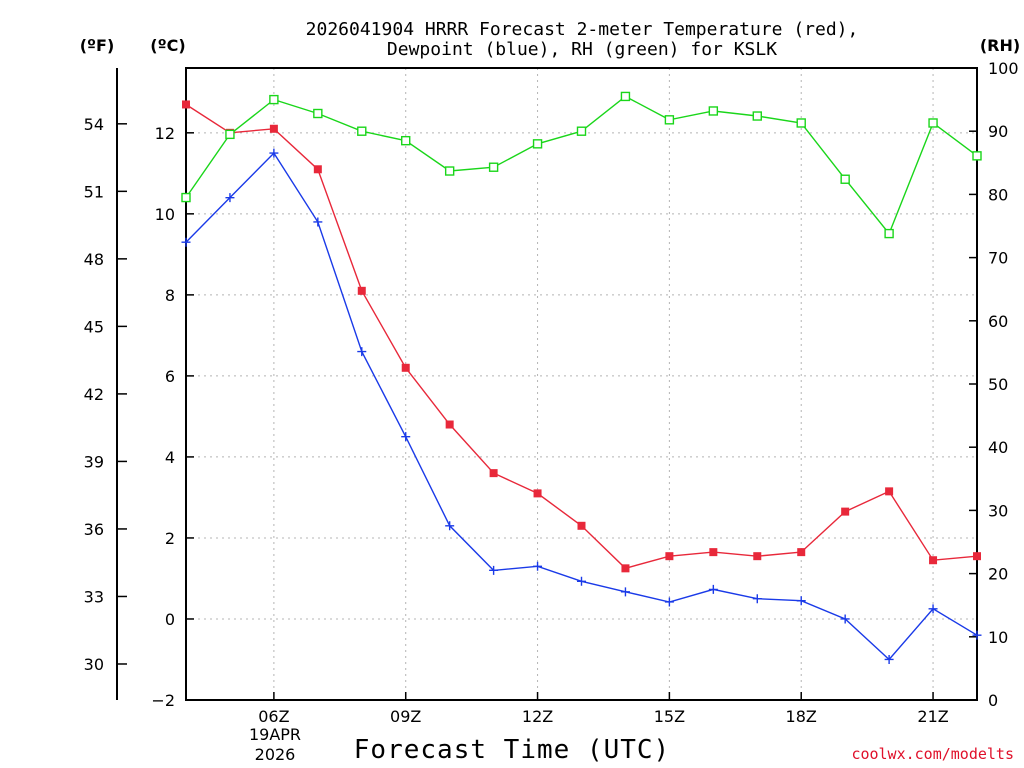  I want to click on rh-tick-label: 0, so click(993, 700).